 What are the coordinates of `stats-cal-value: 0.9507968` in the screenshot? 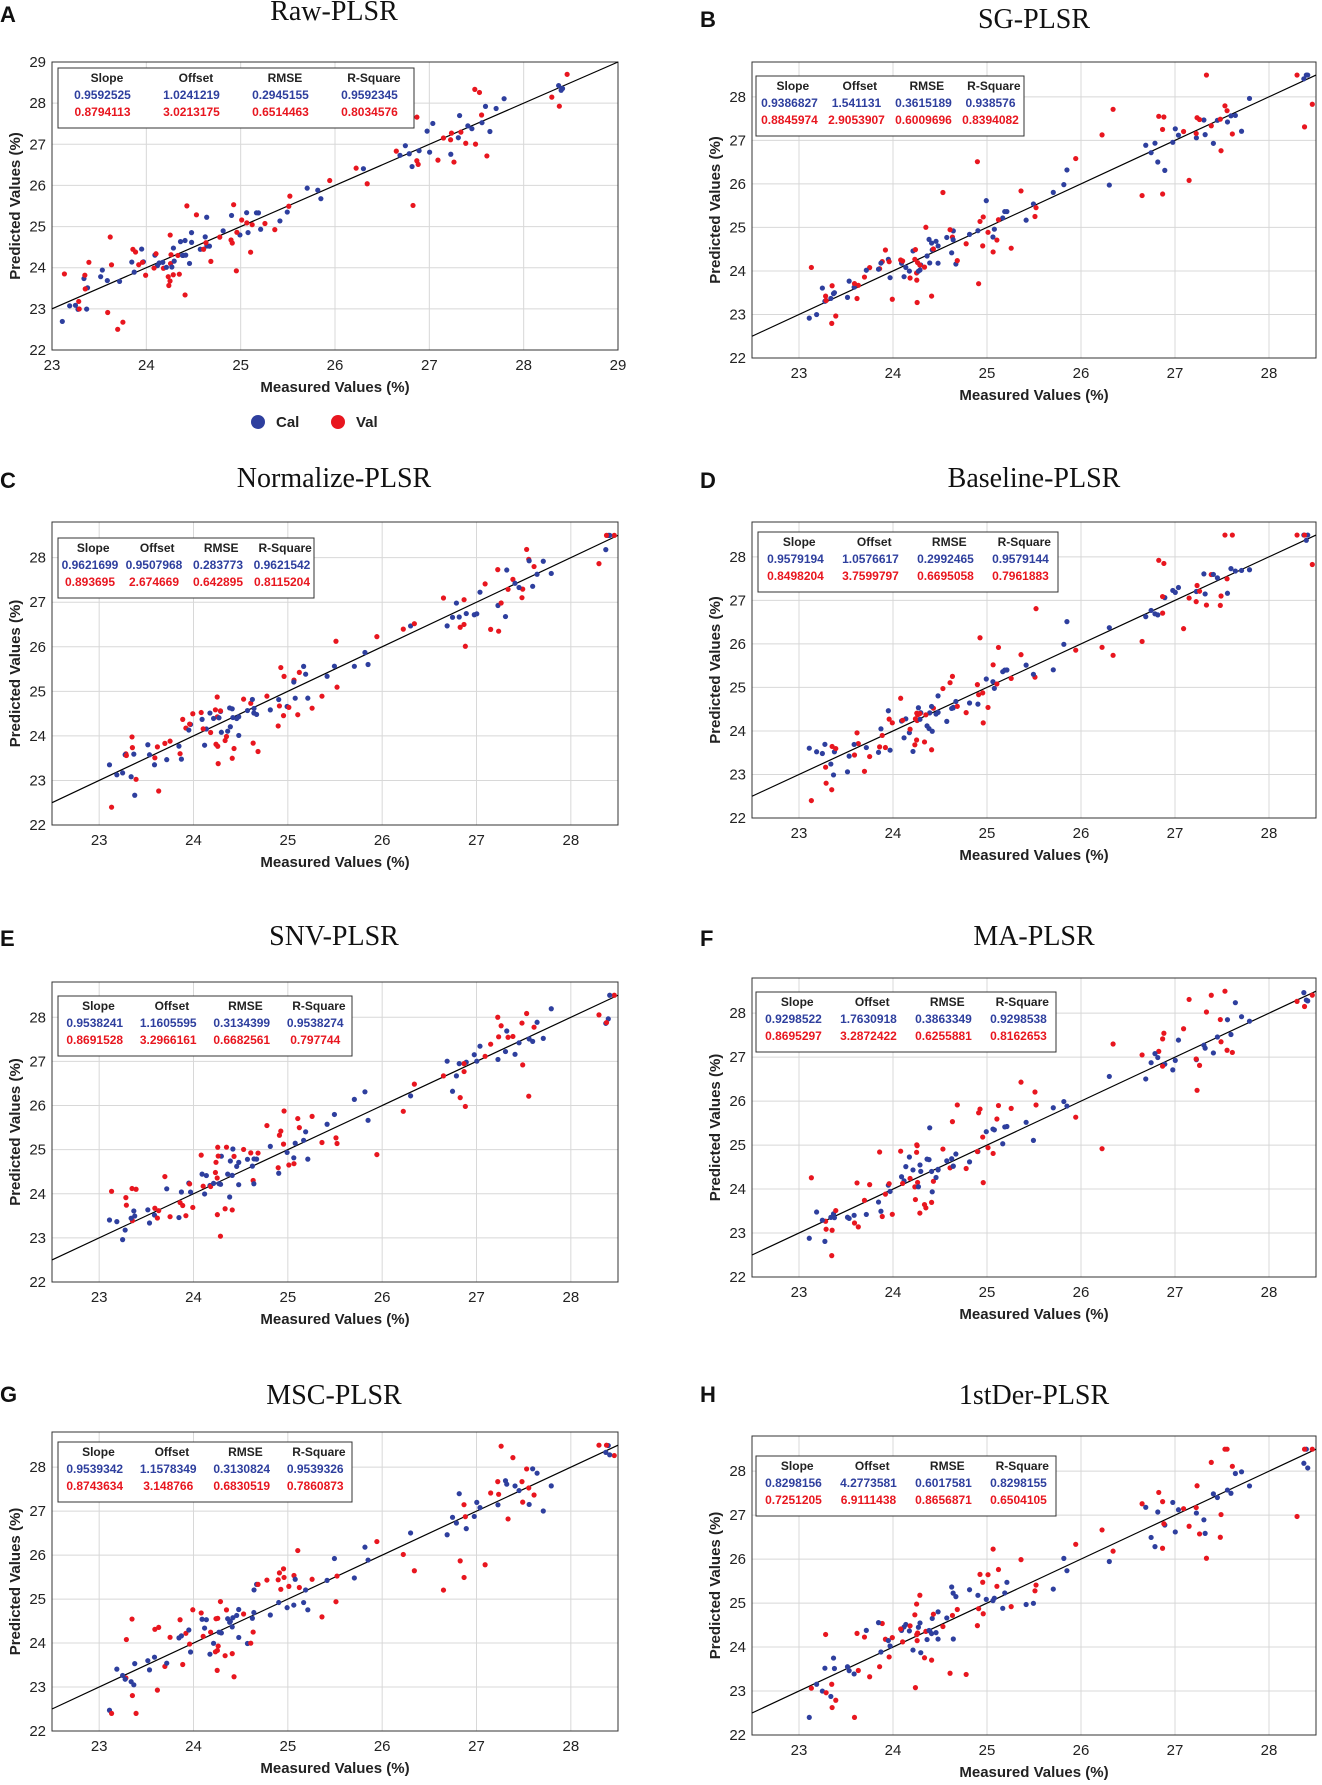 It's located at (154, 565).